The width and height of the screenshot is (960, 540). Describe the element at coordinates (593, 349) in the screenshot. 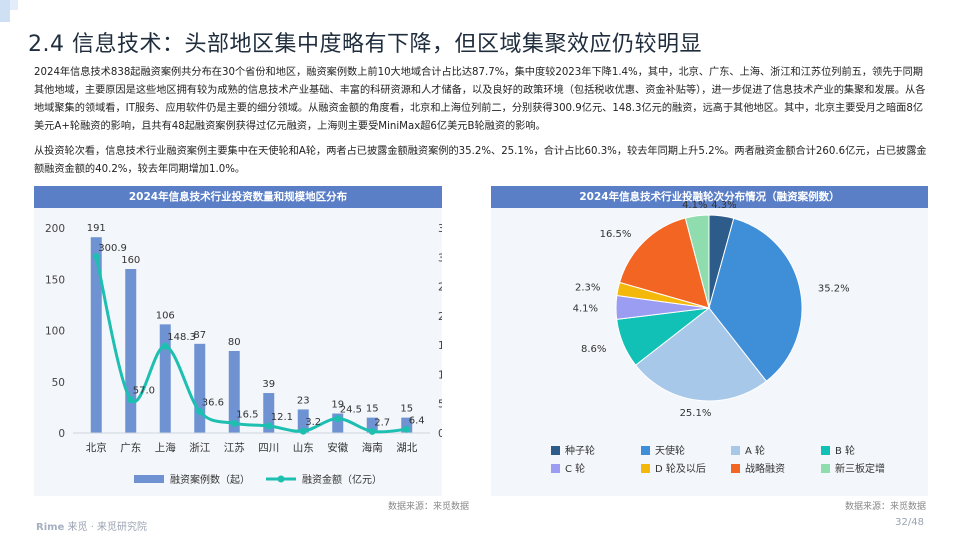

I see `pie-value-label: 8.6%` at that location.